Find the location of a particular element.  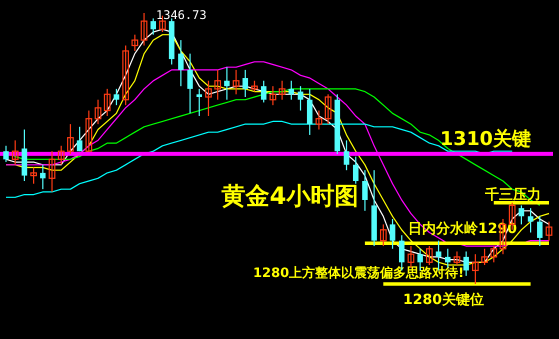

text: 黄金4小时图 is located at coordinates (289, 196).